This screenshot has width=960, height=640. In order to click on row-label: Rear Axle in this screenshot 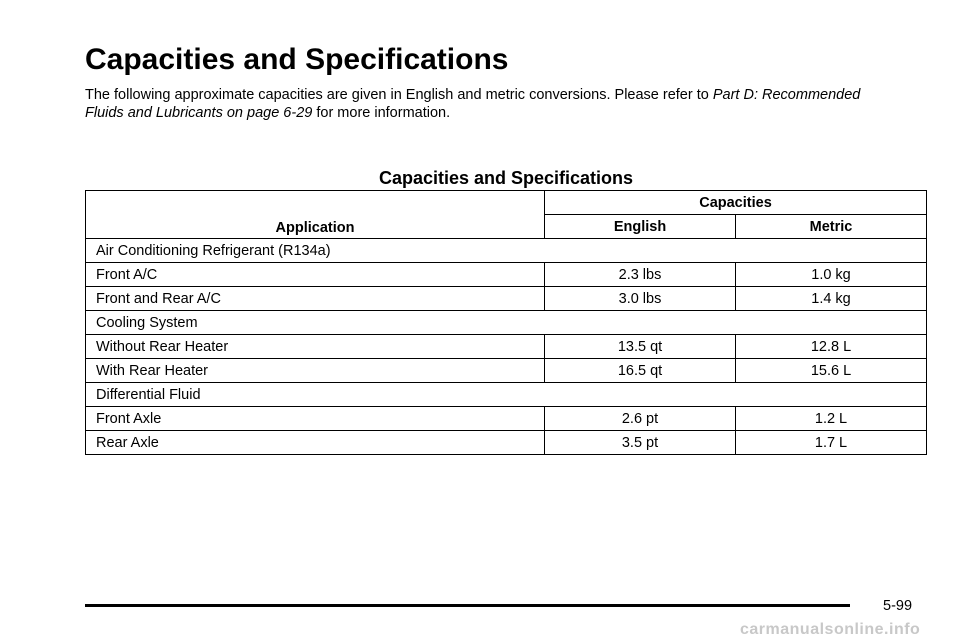, I will do `click(315, 442)`.